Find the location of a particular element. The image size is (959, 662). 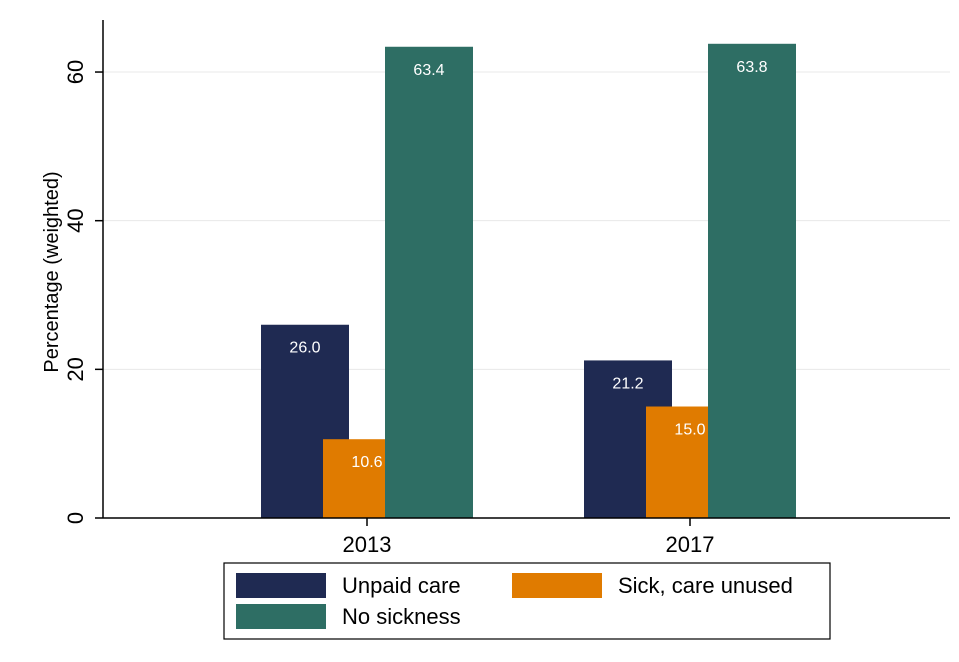

y-ticks: 0 20 40 60 is located at coordinates (83, 292).